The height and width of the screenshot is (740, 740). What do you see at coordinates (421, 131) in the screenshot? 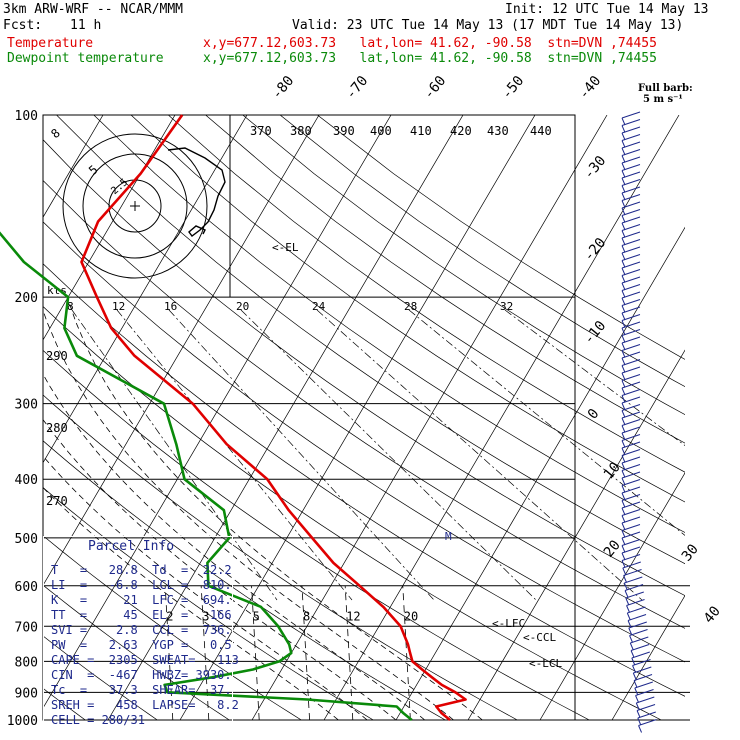
I see `theta-label: 410` at bounding box center [421, 131].